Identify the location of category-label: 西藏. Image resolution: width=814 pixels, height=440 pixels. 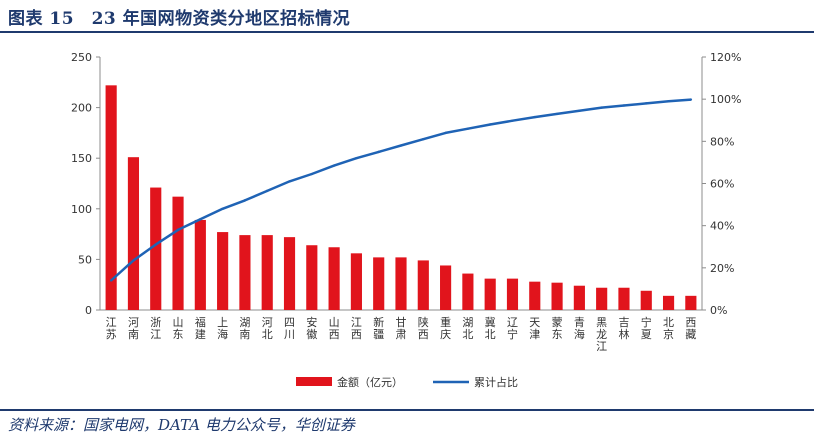
(690, 328).